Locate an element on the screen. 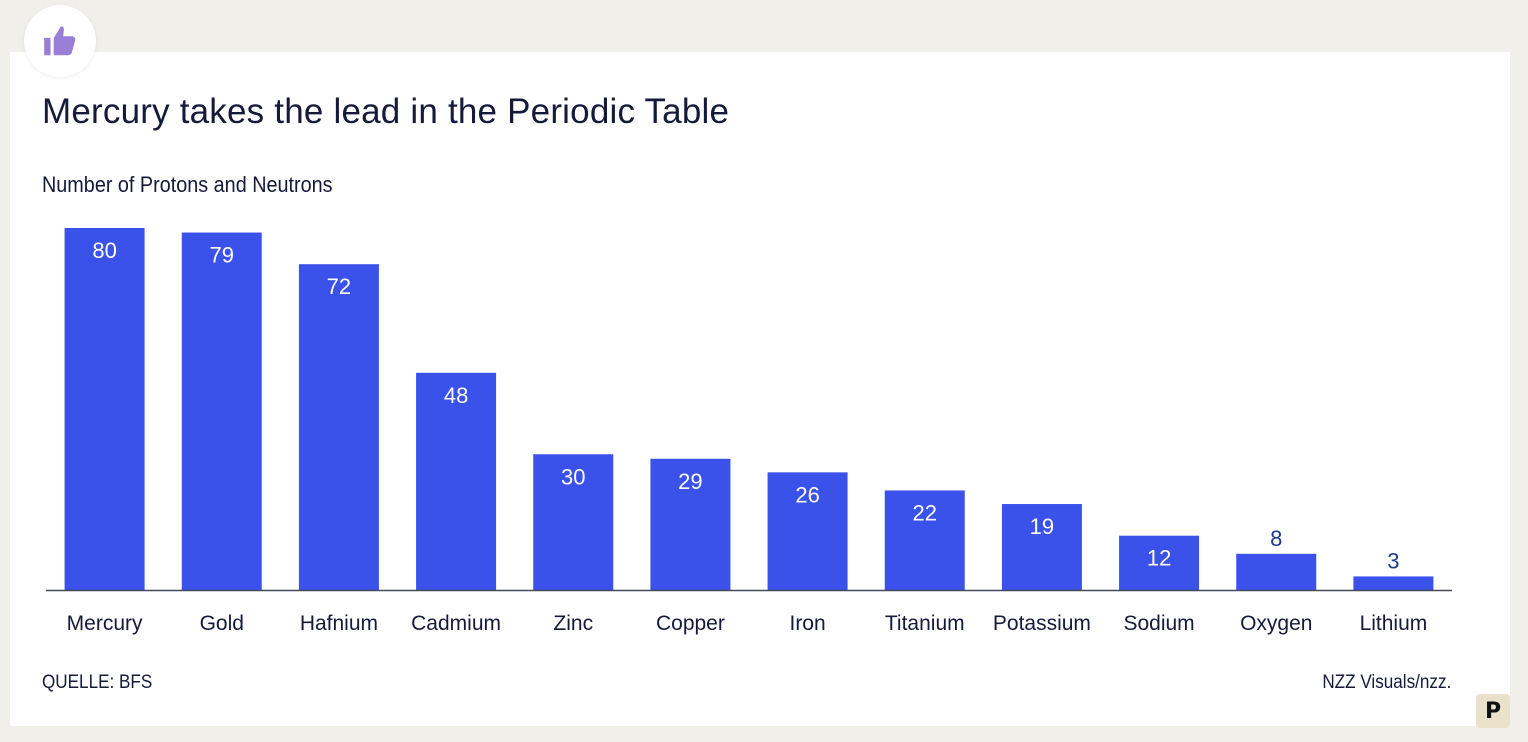  p-badge: P is located at coordinates (1493, 711).